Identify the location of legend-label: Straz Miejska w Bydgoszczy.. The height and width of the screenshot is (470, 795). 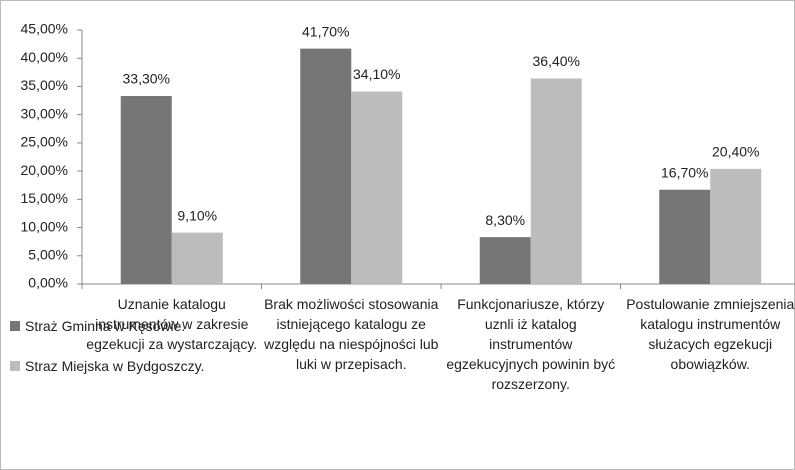
(115, 366).